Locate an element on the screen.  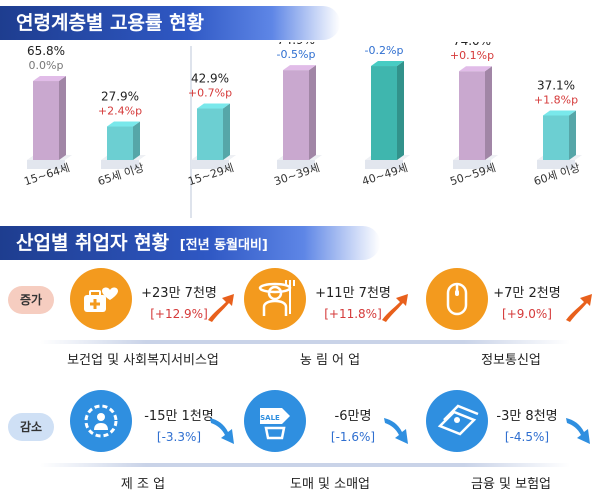
section-title-industry-employment: 산업별 취업자 현황 [전년 동월대비] is located at coordinates (190, 243).